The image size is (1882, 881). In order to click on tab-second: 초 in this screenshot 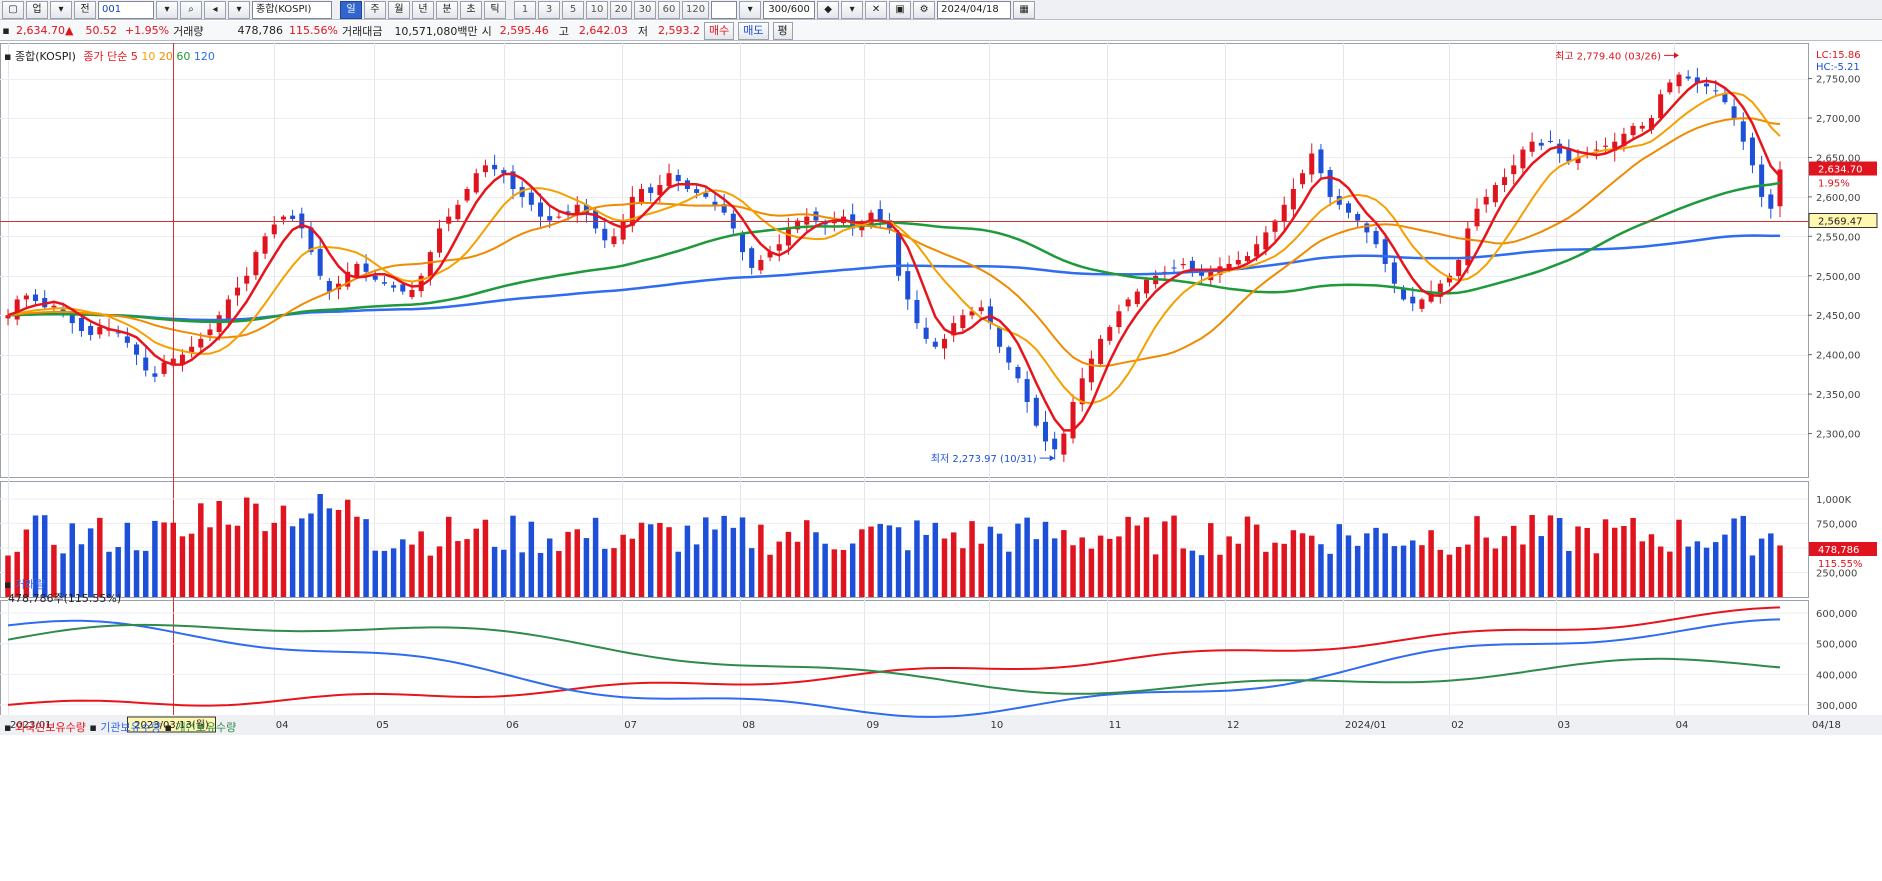, I will do `click(471, 9)`.